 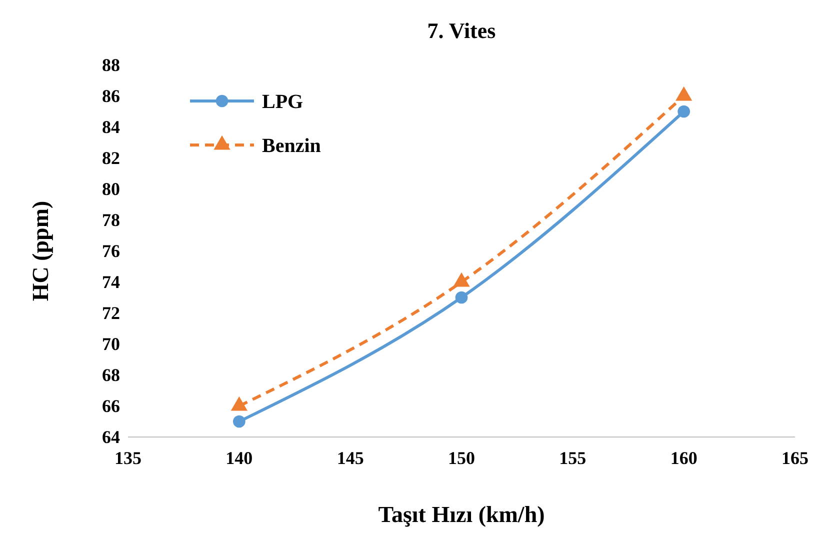 What do you see at coordinates (111, 126) in the screenshot?
I see `y-tick-label: 84` at bounding box center [111, 126].